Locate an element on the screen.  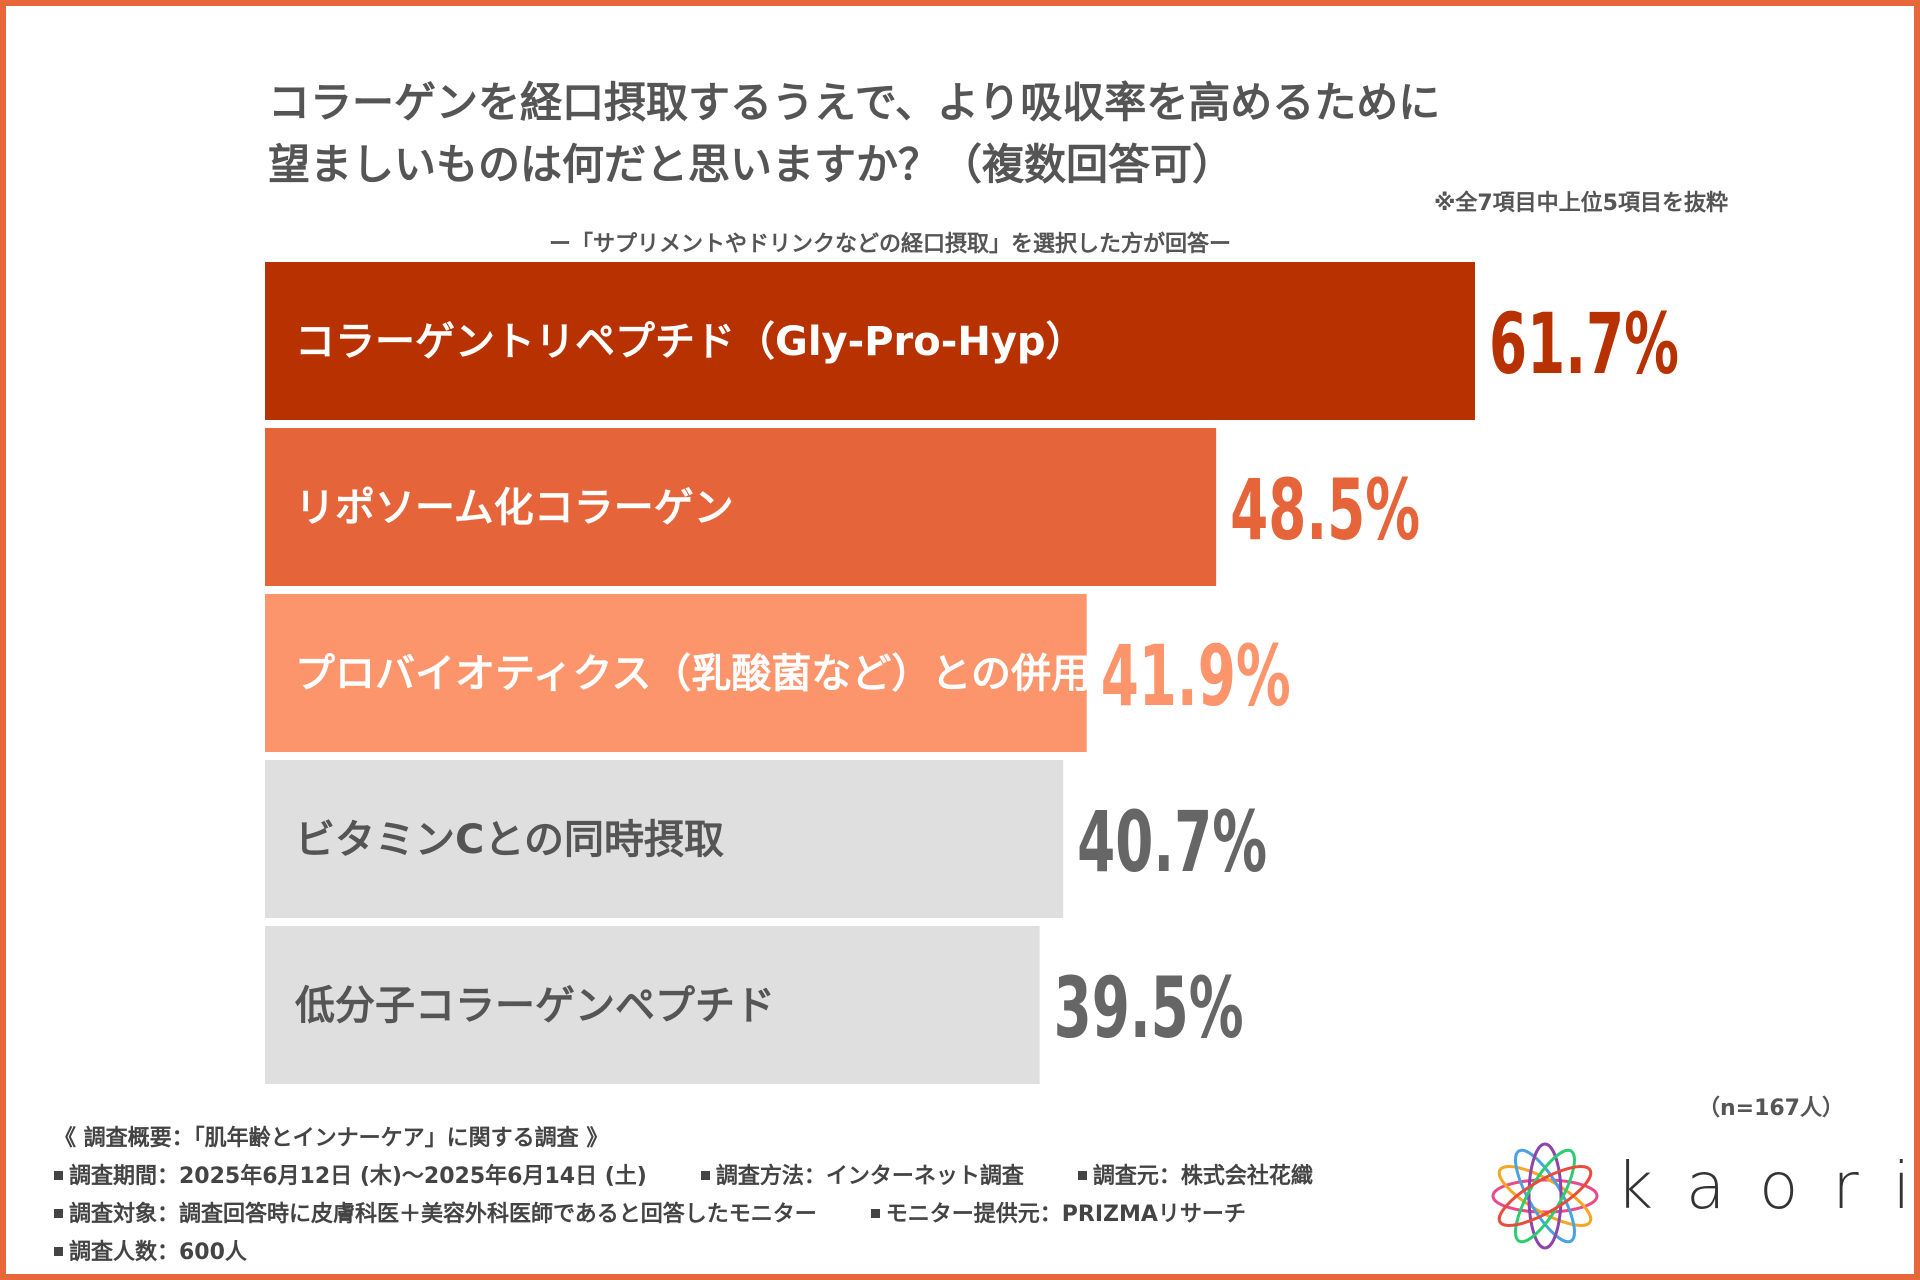
bar-label-4: ビタミンCとの同時摂取 is located at coordinates (509, 840).